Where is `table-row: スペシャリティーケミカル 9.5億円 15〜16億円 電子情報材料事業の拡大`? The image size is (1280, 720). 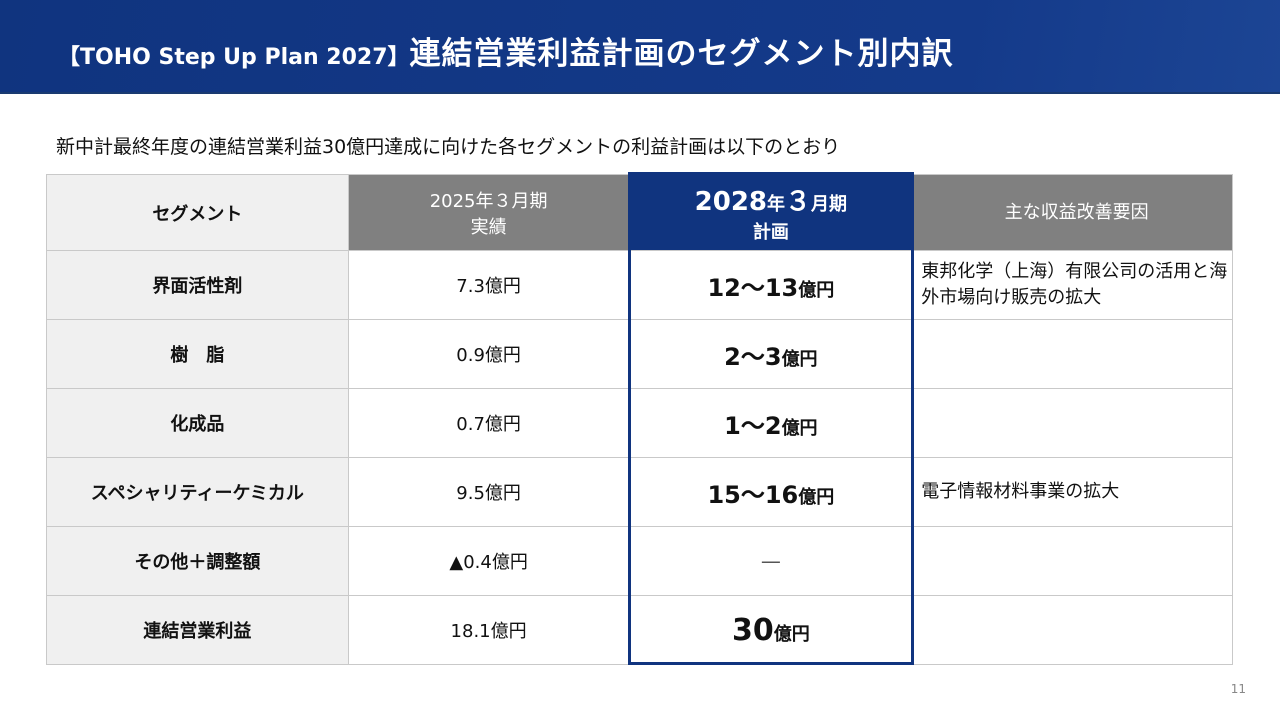 table-row: スペシャリティーケミカル 9.5億円 15〜16億円 電子情報材料事業の拡大 is located at coordinates (639, 492).